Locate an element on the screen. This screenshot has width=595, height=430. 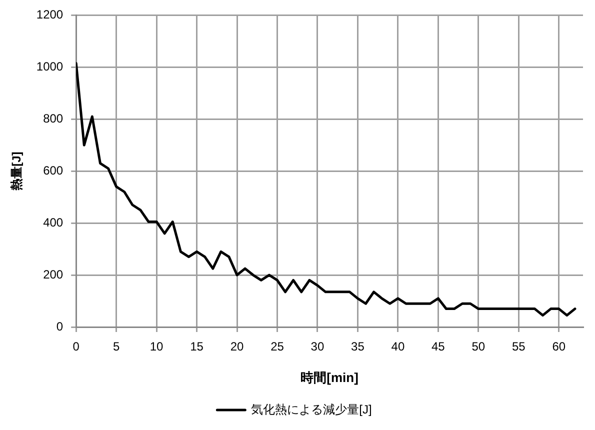
x-tick-label: 5 is located at coordinates (116, 347).